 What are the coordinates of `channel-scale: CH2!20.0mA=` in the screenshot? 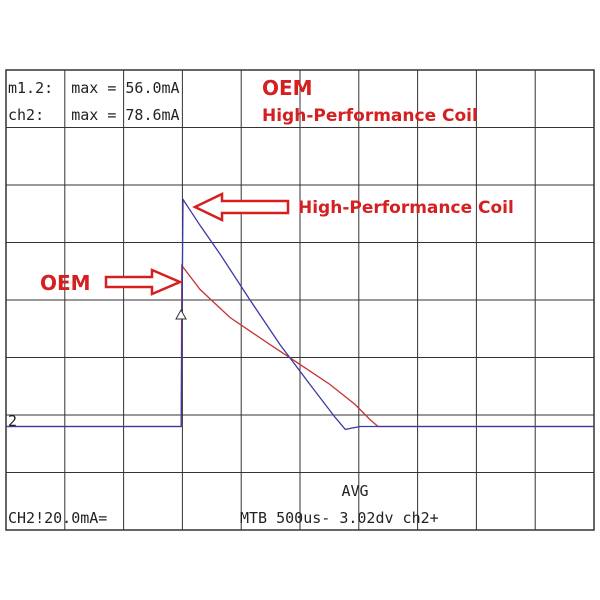 It's located at (57, 518).